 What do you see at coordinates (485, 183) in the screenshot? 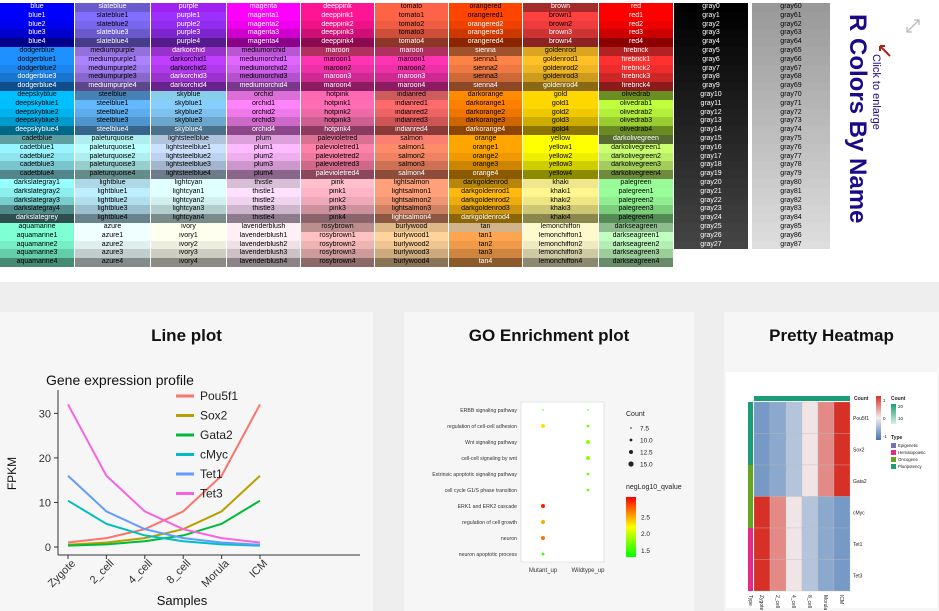
I see `color-swatch: darkgoldenrod` at bounding box center [485, 183].